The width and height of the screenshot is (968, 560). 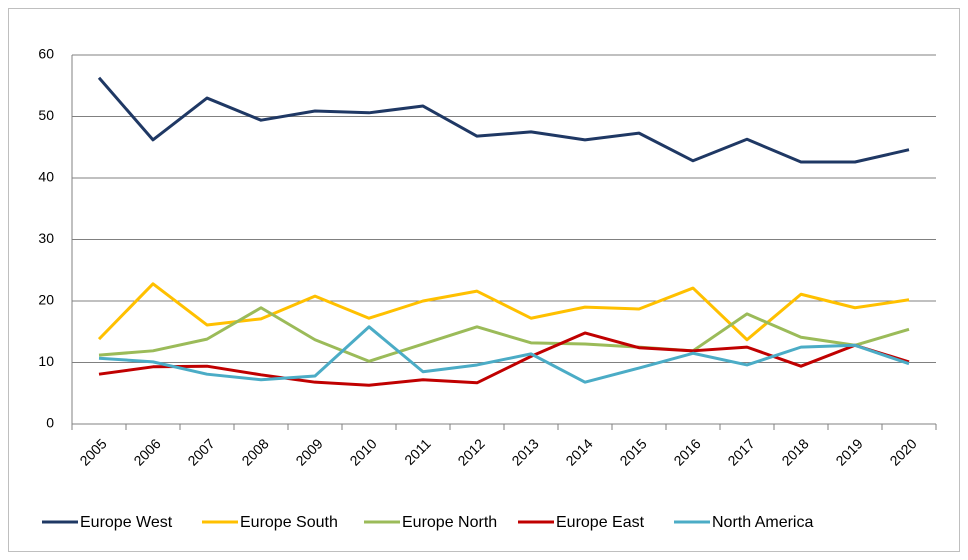 What do you see at coordinates (50, 423) in the screenshot?
I see `y-tick-label: 0` at bounding box center [50, 423].